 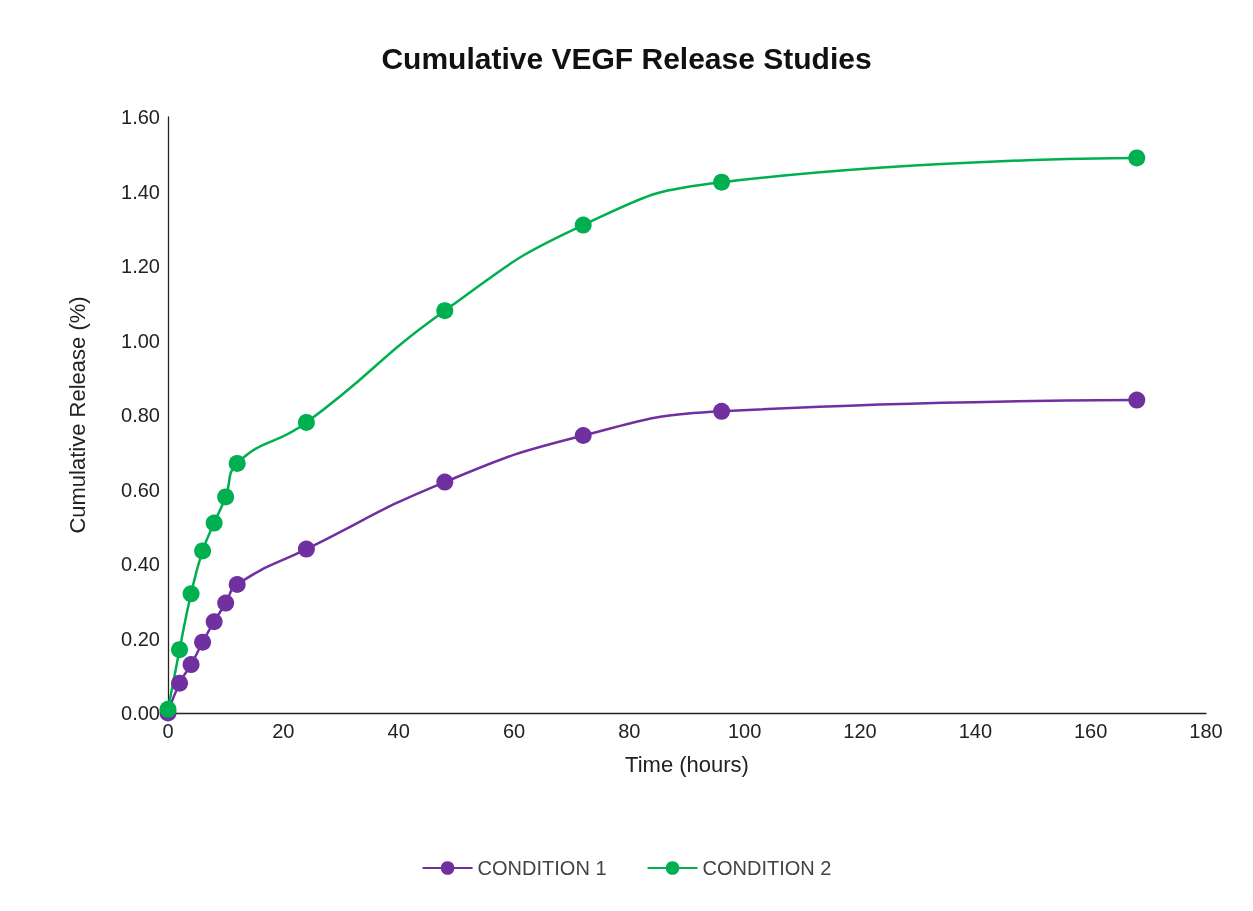 What do you see at coordinates (140, 415) in the screenshot?
I see `y-tick-label: 0.80` at bounding box center [140, 415].